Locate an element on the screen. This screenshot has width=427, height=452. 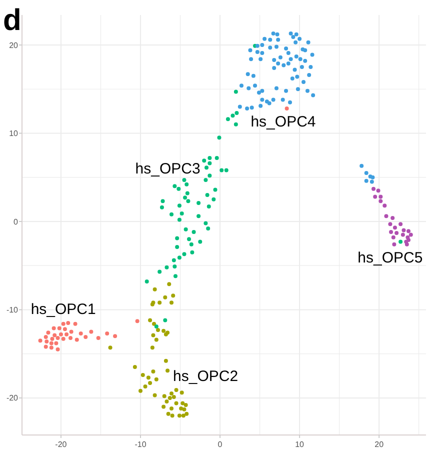
series-label: hs_OPC3 is located at coordinates (167, 169).